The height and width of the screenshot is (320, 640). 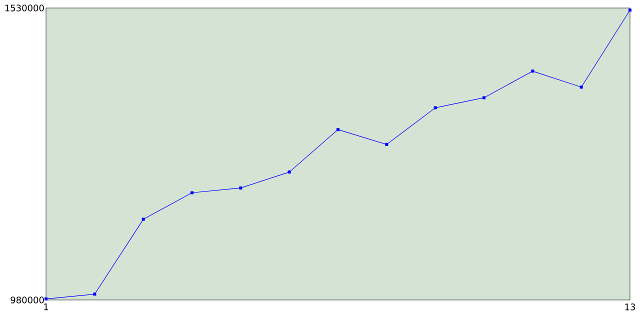 I want to click on y-tick-label: 1530000, so click(x=24, y=8).